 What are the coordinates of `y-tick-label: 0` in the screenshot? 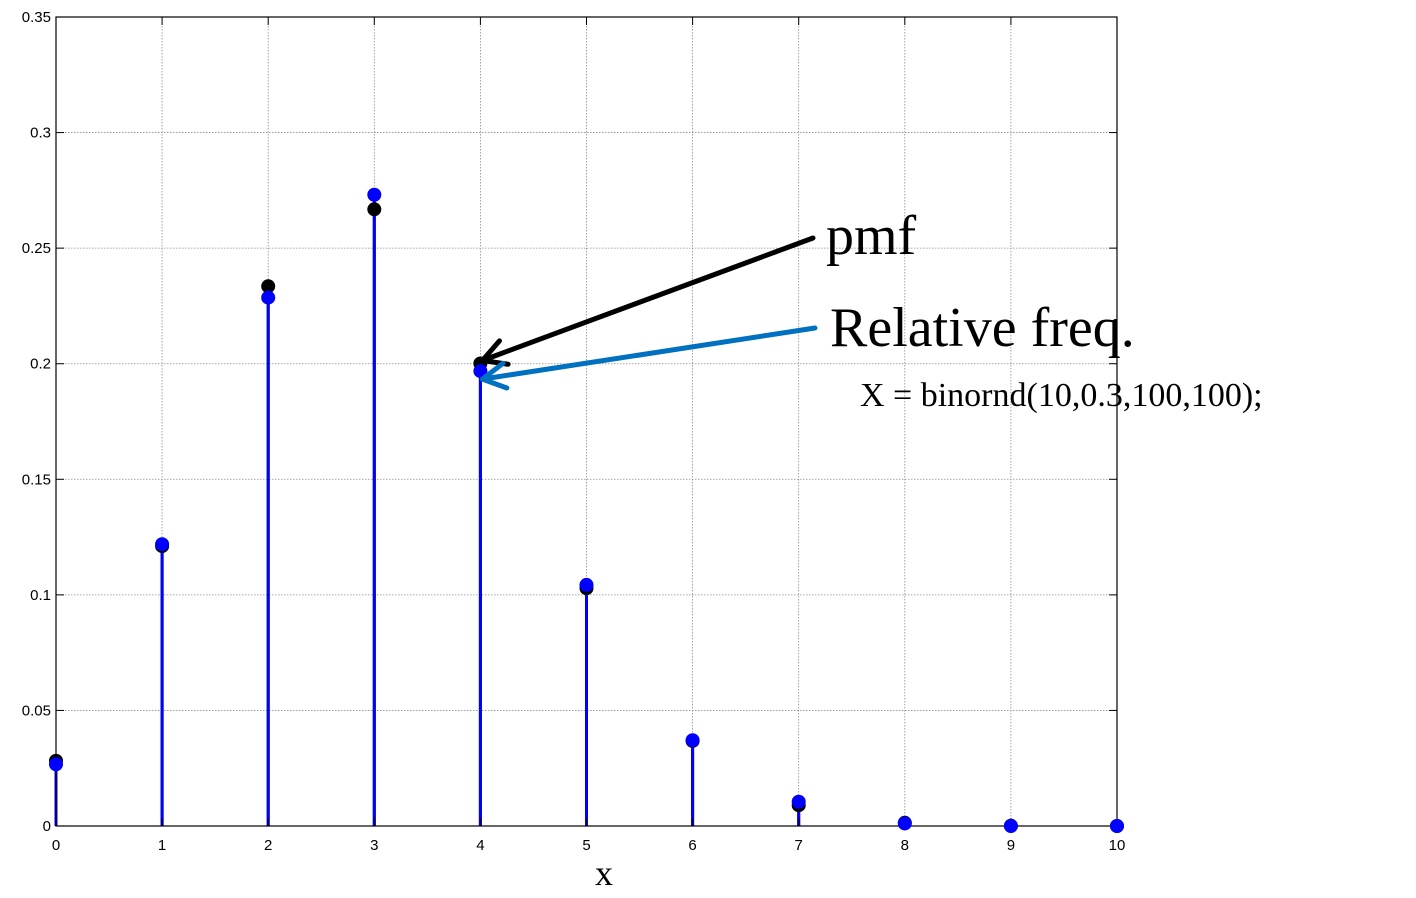 It's located at (47, 826).